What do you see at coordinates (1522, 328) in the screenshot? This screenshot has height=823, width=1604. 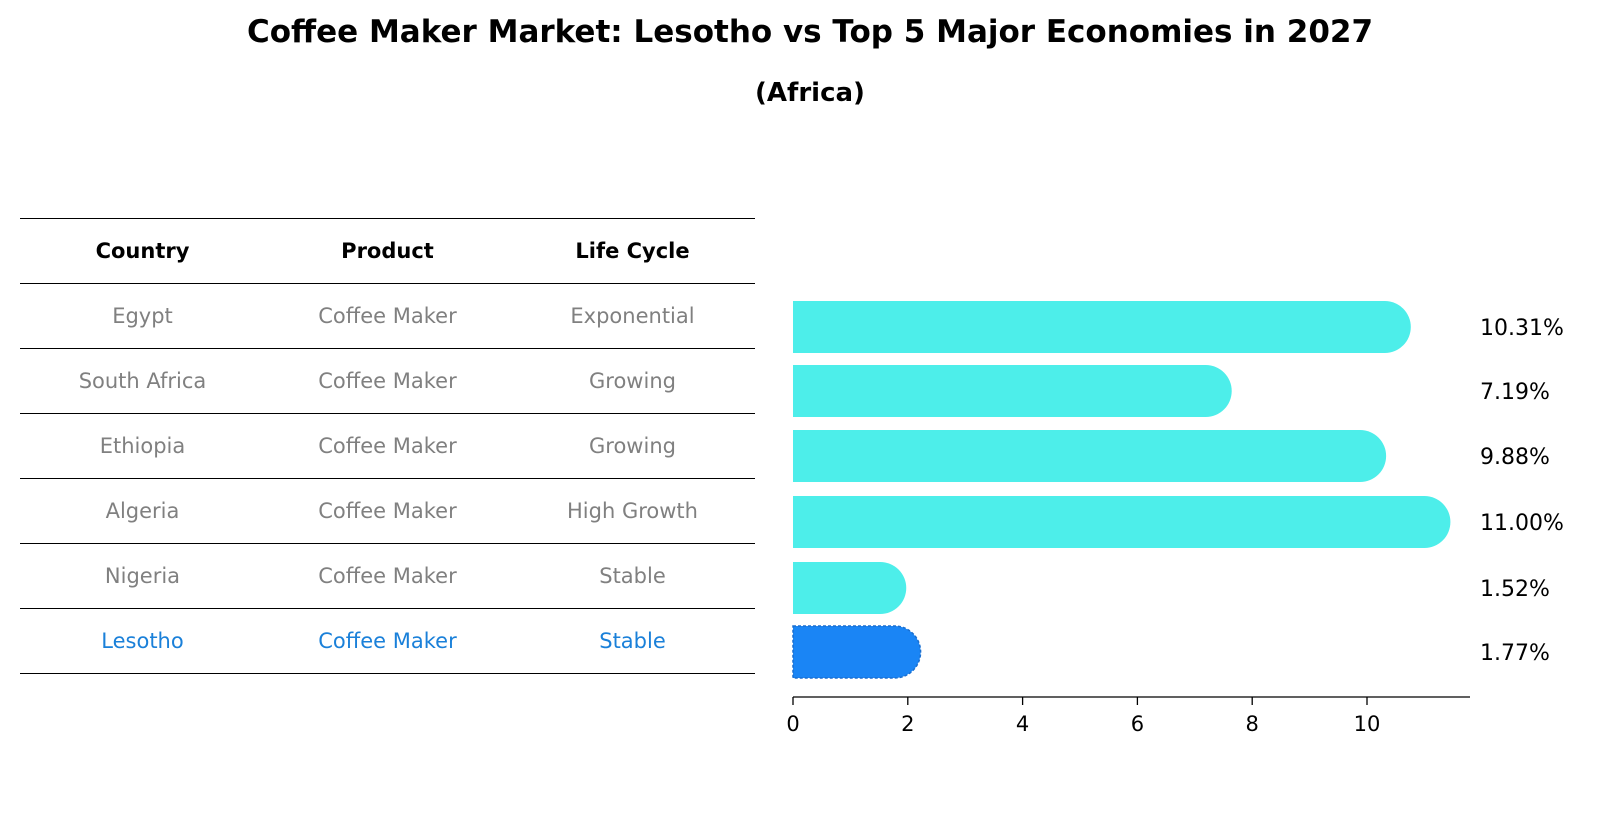 I see `value-label: 10.31%` at bounding box center [1522, 328].